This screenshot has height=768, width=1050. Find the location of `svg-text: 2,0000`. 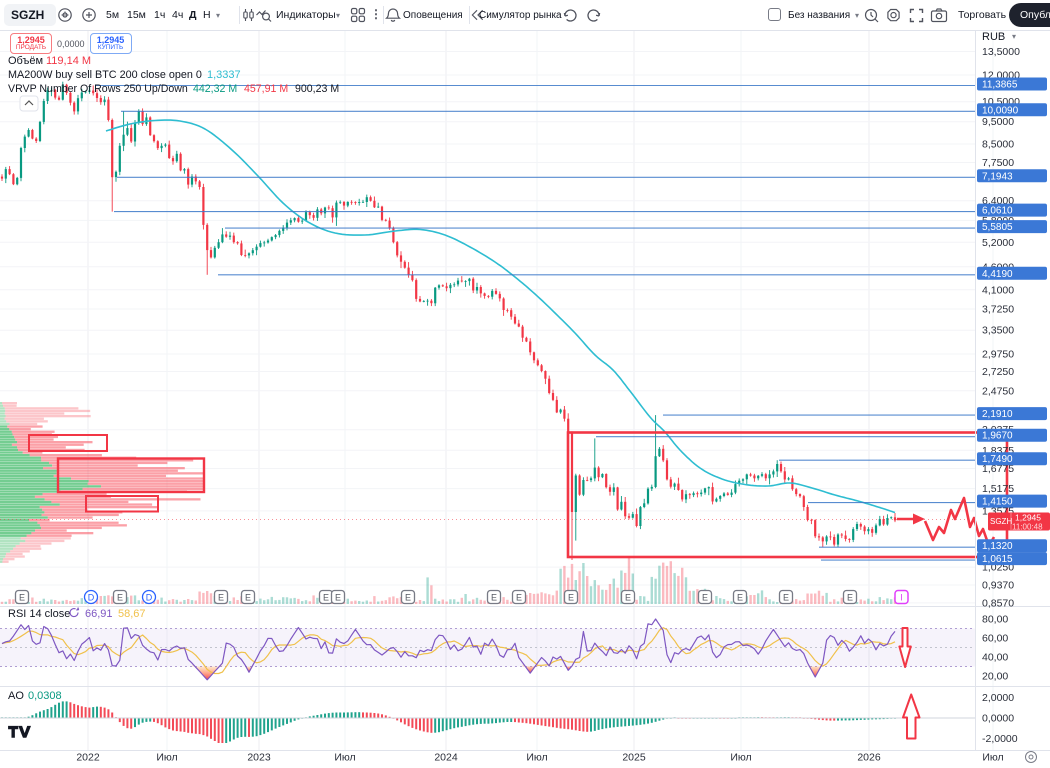

svg-text: 2,0000 is located at coordinates (998, 698).